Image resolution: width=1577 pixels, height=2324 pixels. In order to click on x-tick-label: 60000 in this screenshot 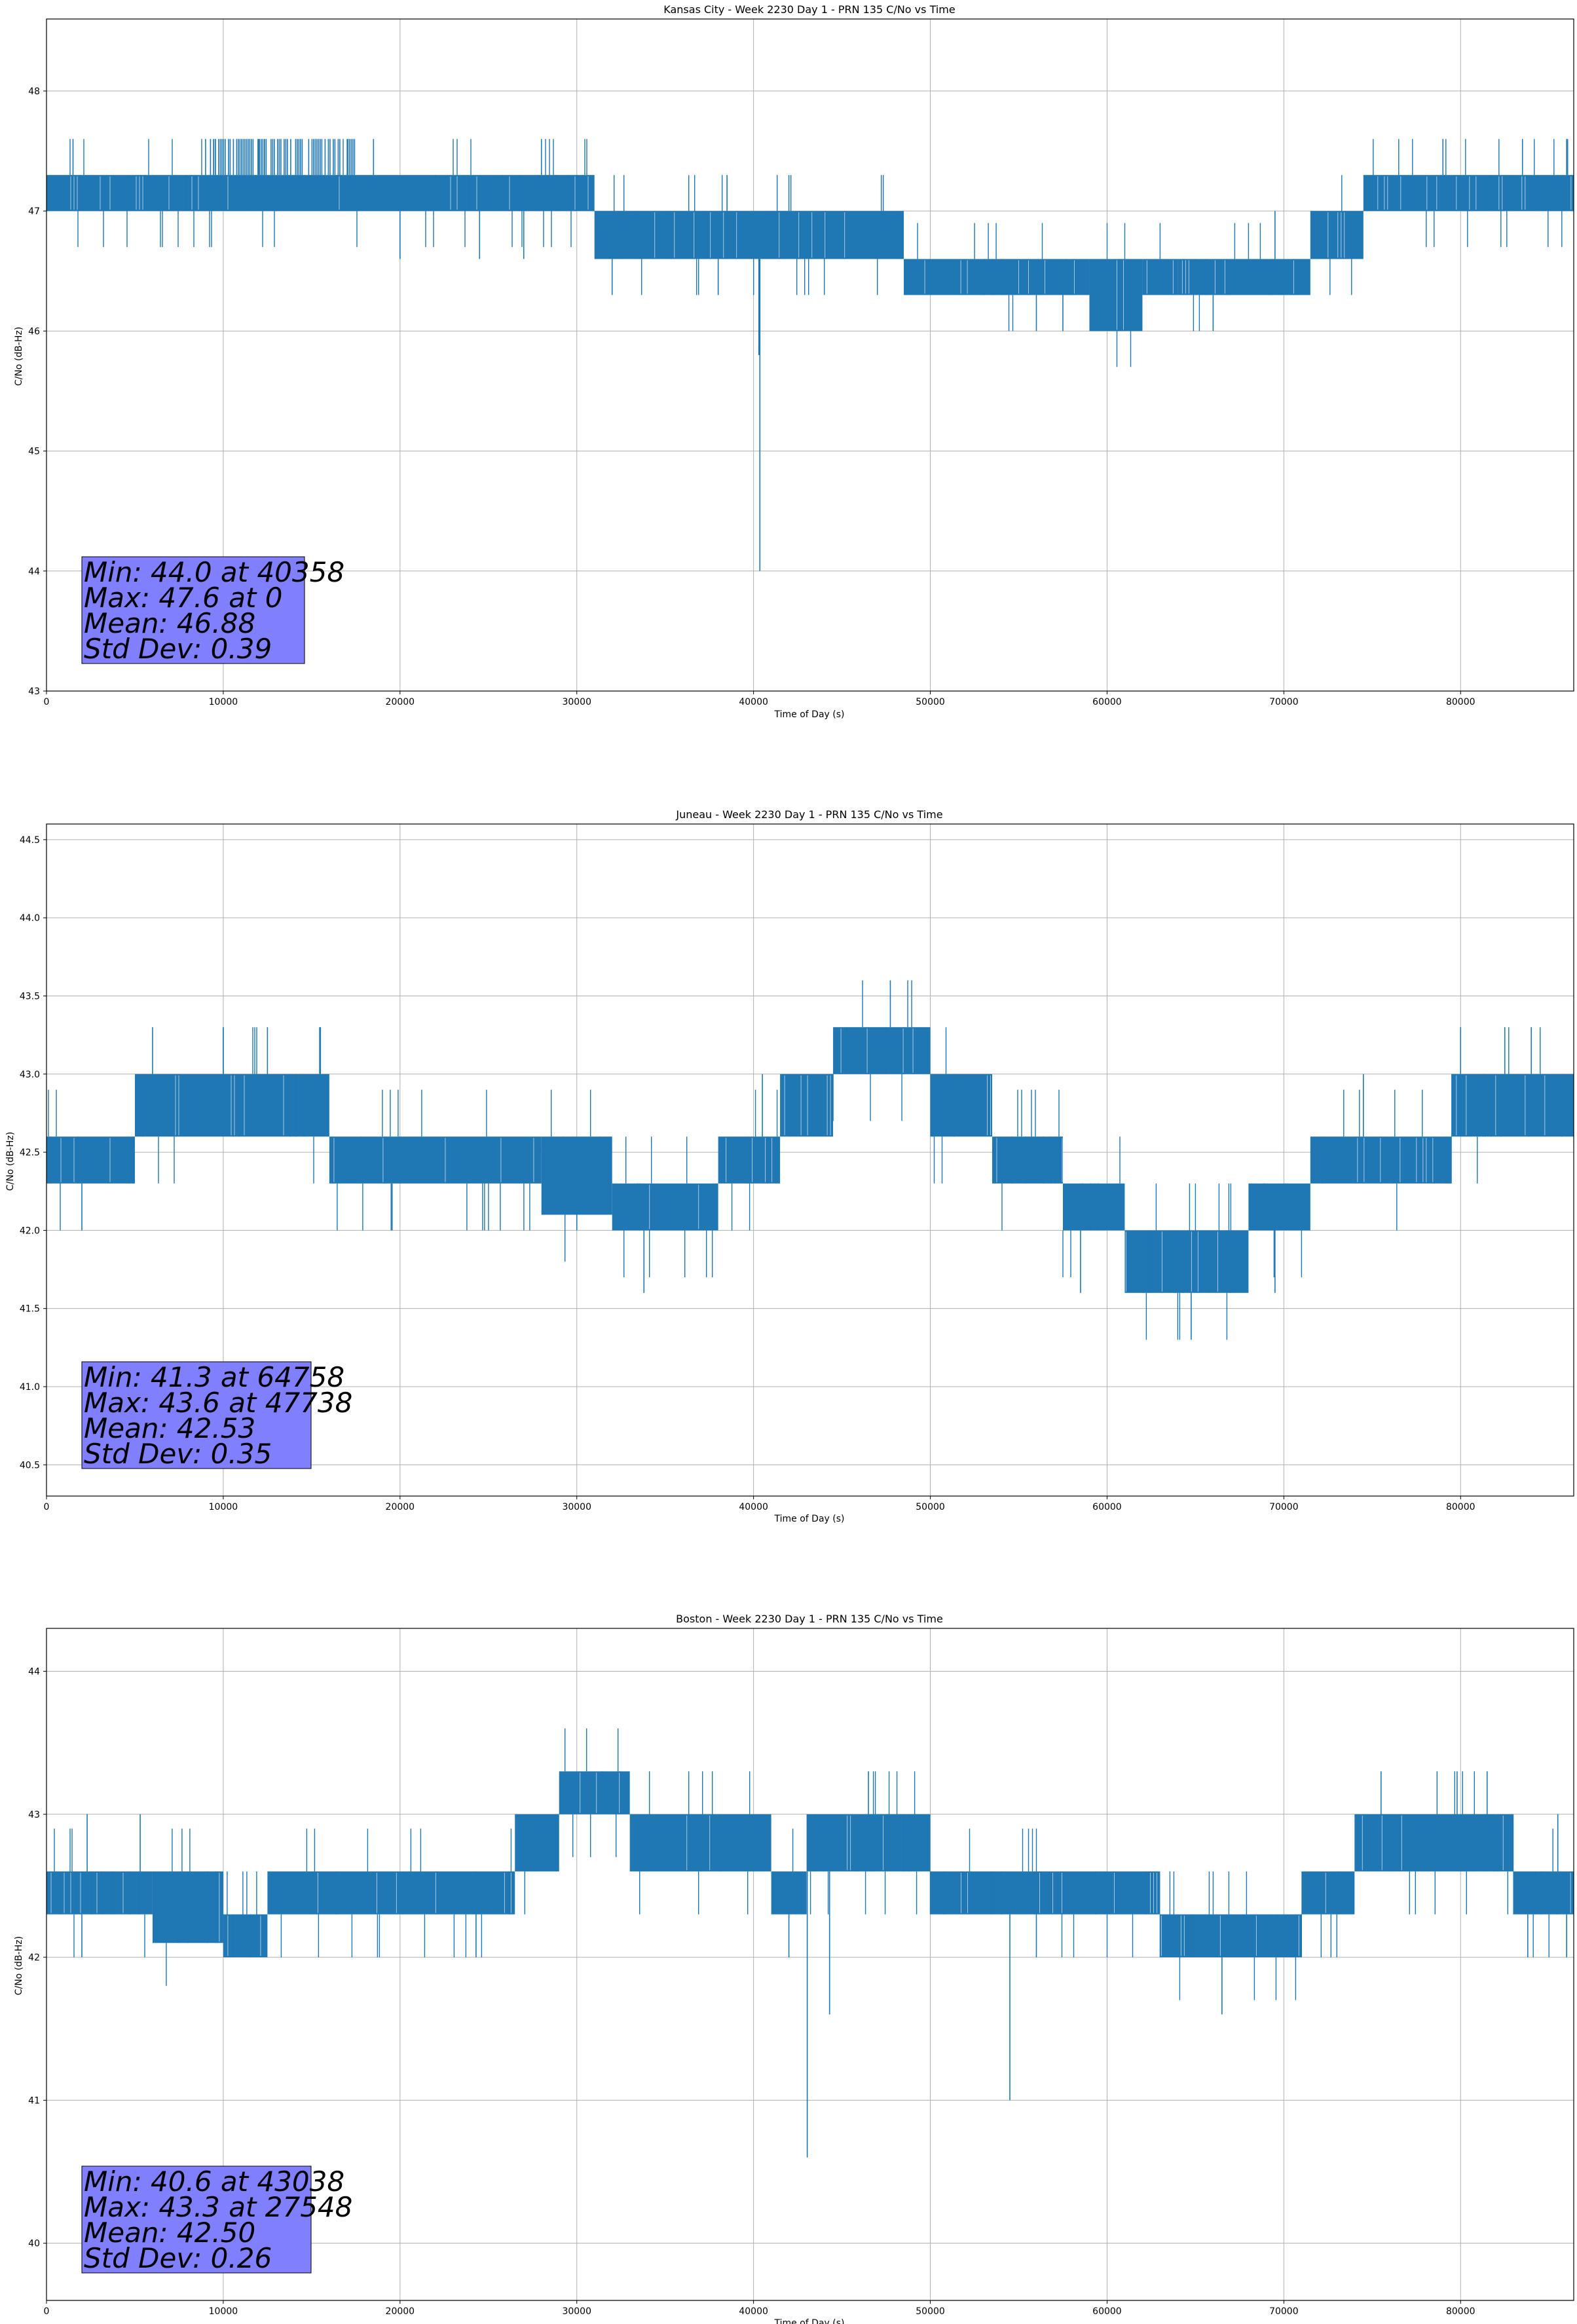, I will do `click(1107, 702)`.